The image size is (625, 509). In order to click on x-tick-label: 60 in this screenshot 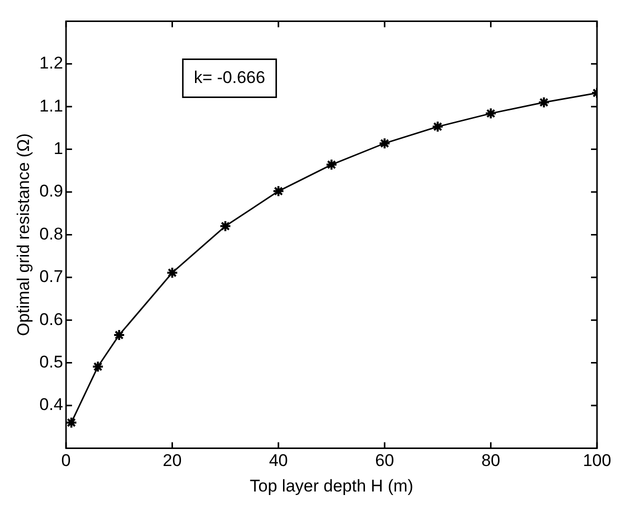, I will do `click(384, 460)`.